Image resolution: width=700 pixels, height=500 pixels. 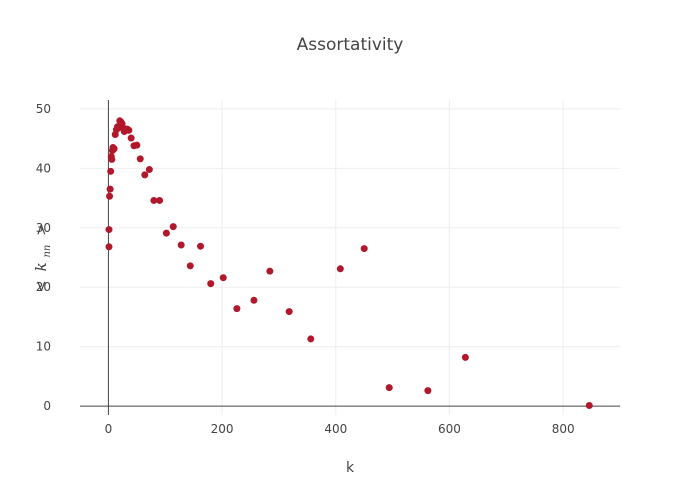 I want to click on x-tick-label: 0, so click(x=109, y=429).